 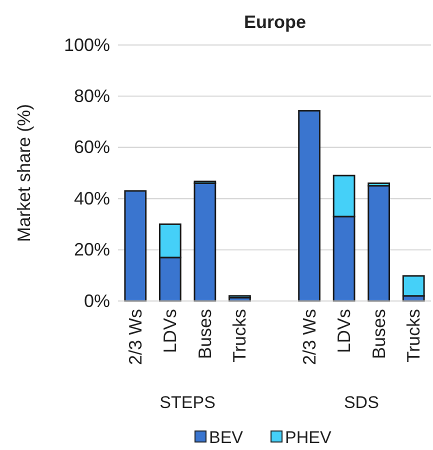 I want to click on y-tick-label: 40%, so click(x=92, y=198).